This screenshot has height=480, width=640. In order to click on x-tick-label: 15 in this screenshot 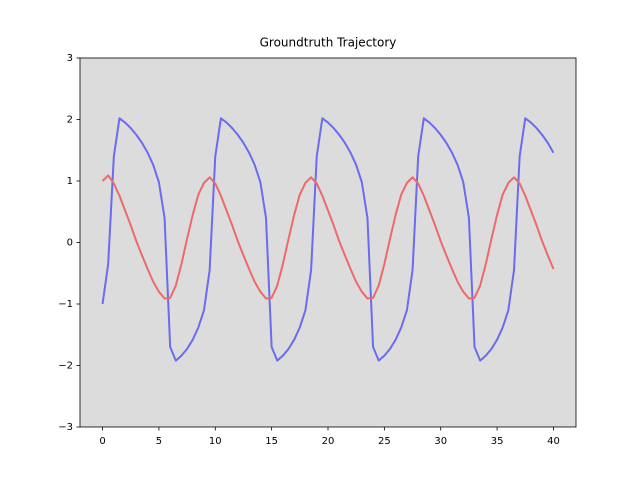, I will do `click(271, 441)`.